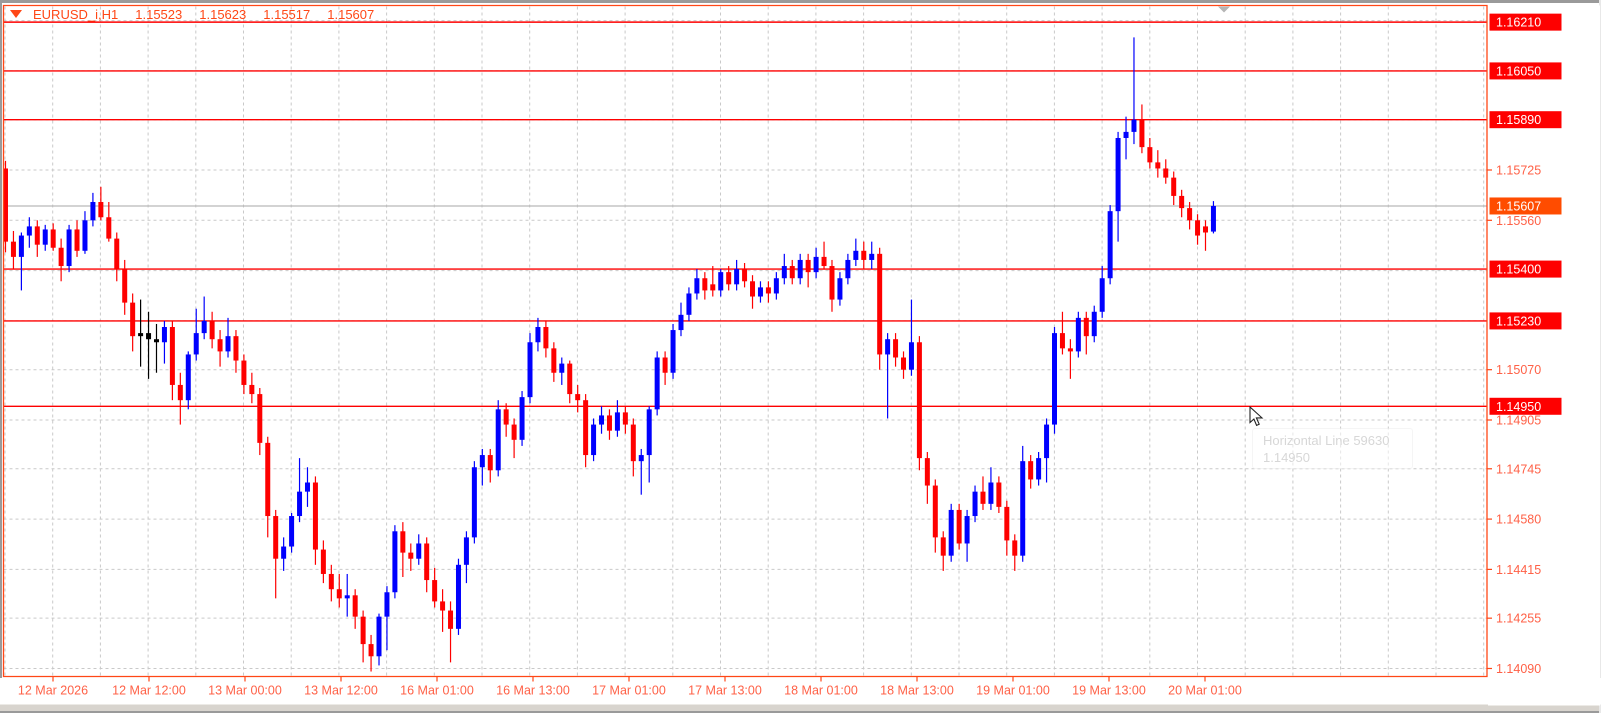 The width and height of the screenshot is (1601, 713). I want to click on hline-price-badge-label: 1.15400, so click(1518, 270).